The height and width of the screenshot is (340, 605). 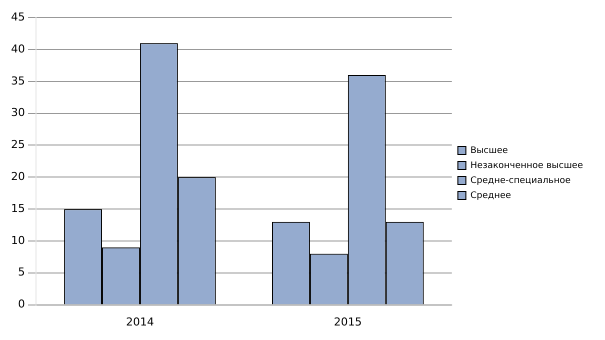 What do you see at coordinates (140, 321) in the screenshot?
I see `x-tick-label: 2014` at bounding box center [140, 321].